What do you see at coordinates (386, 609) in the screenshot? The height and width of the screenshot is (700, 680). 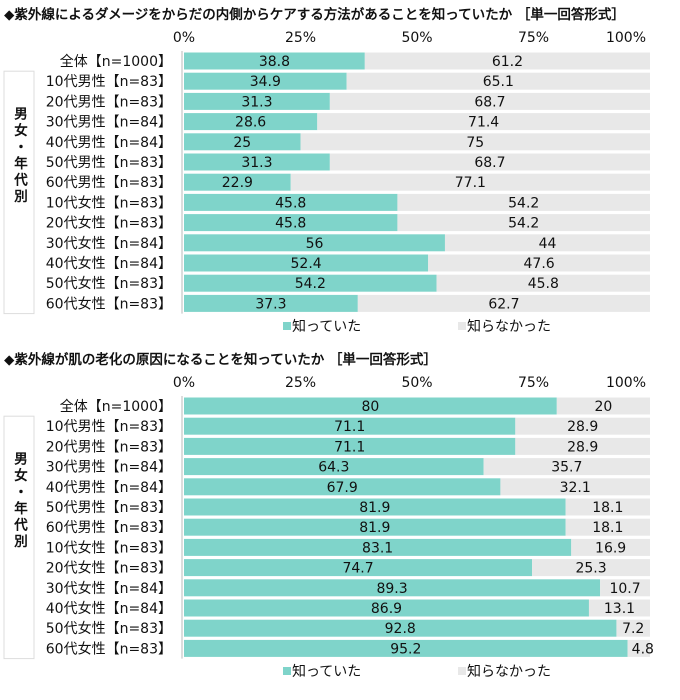 I see `data-label: 86.9` at bounding box center [386, 609].